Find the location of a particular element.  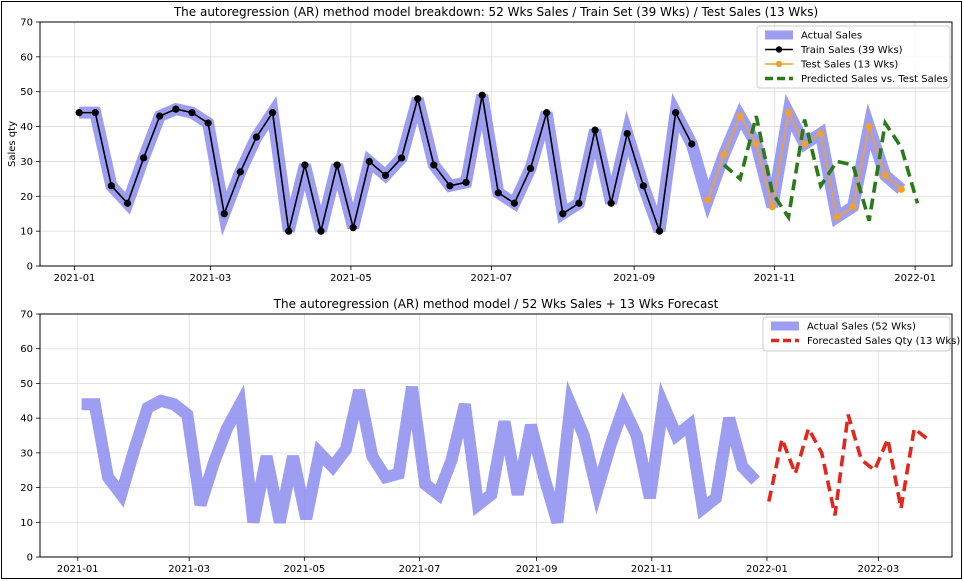

legend-label: Test Sales (13 Wks) is located at coordinates (849, 65).